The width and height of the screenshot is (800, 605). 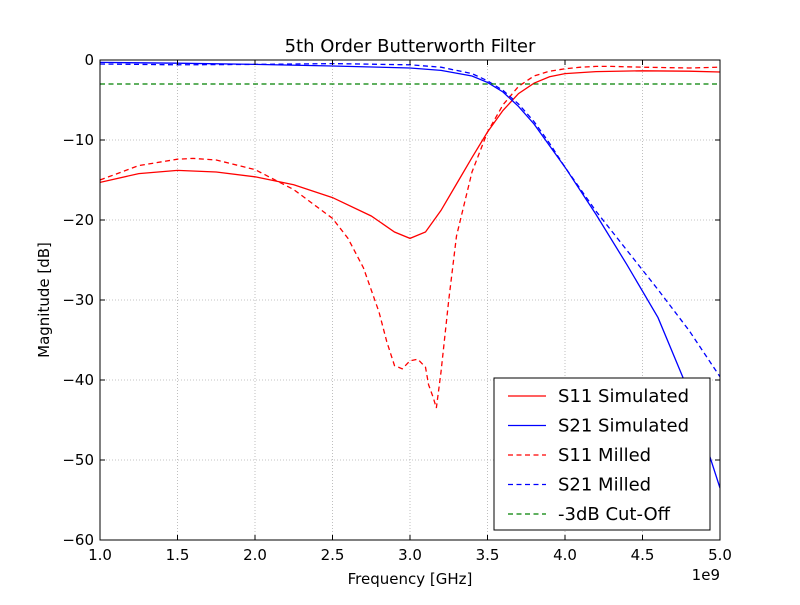 What do you see at coordinates (706, 575) in the screenshot?
I see `x-offset-label: 1e9` at bounding box center [706, 575].